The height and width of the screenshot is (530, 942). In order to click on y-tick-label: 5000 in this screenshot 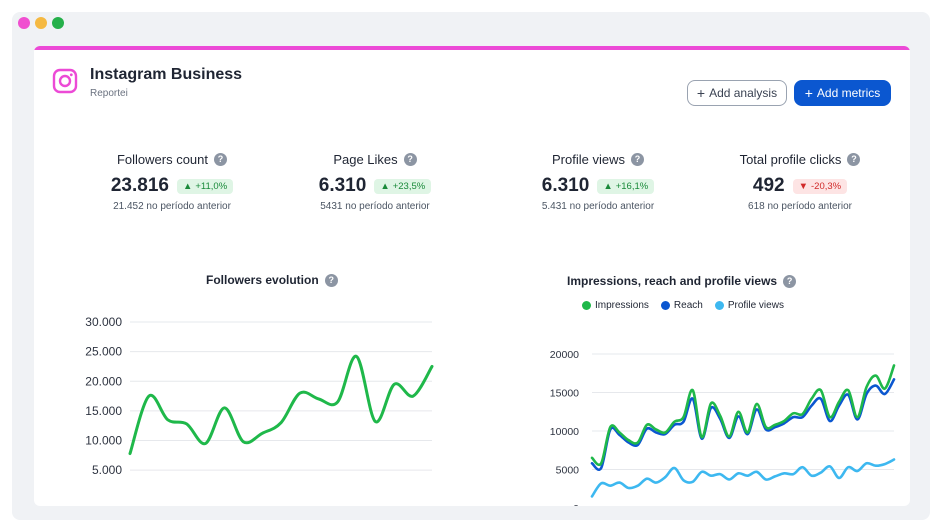, I will do `click(568, 471)`.